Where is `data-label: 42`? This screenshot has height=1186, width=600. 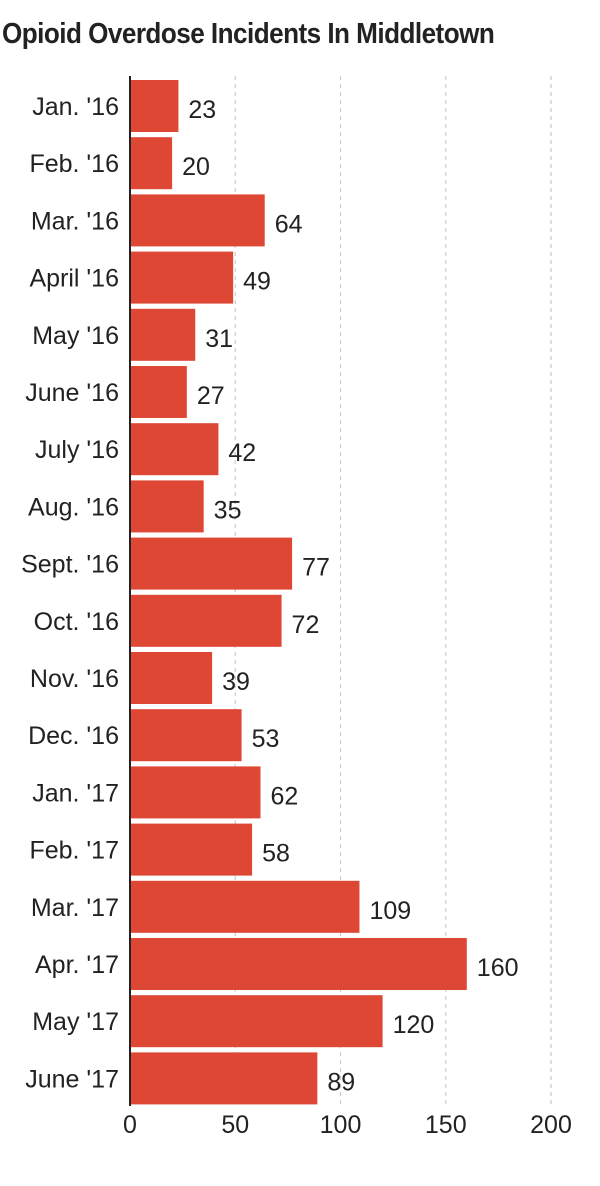
data-label: 42 is located at coordinates (242, 453).